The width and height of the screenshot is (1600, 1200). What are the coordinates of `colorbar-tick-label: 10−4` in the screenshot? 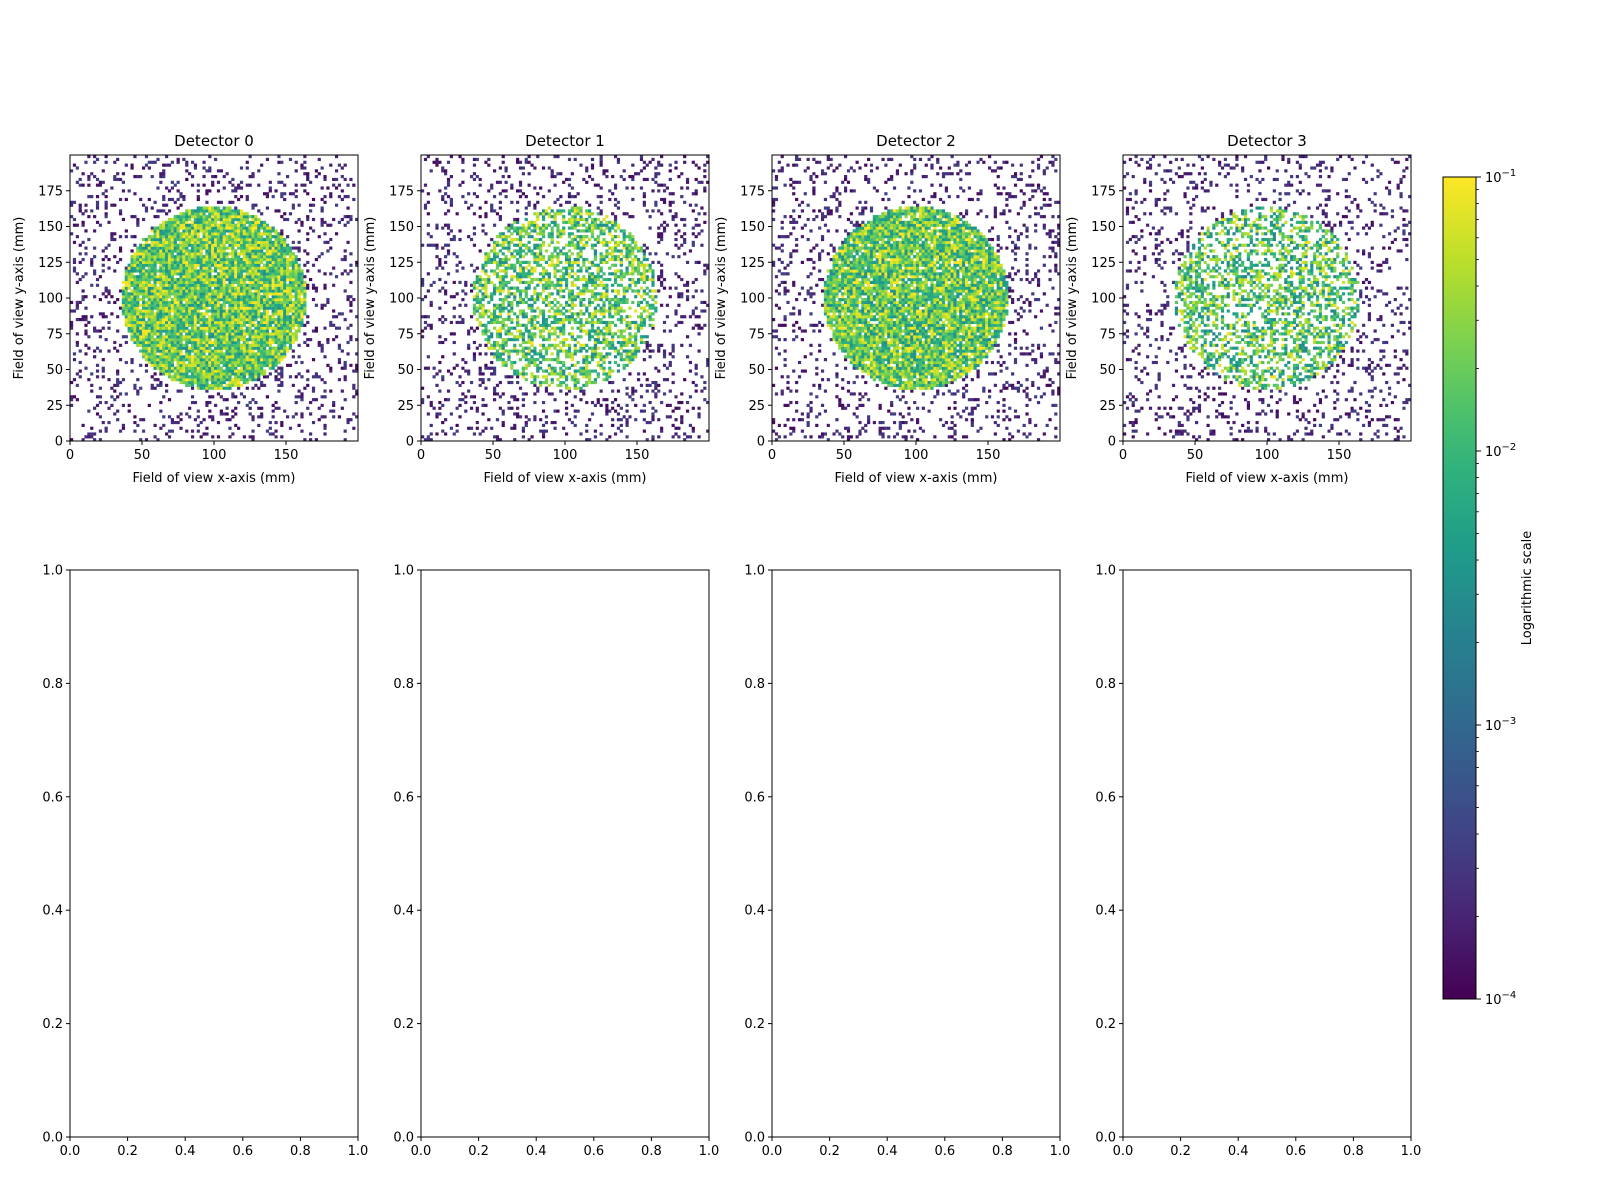 It's located at (1500, 999).